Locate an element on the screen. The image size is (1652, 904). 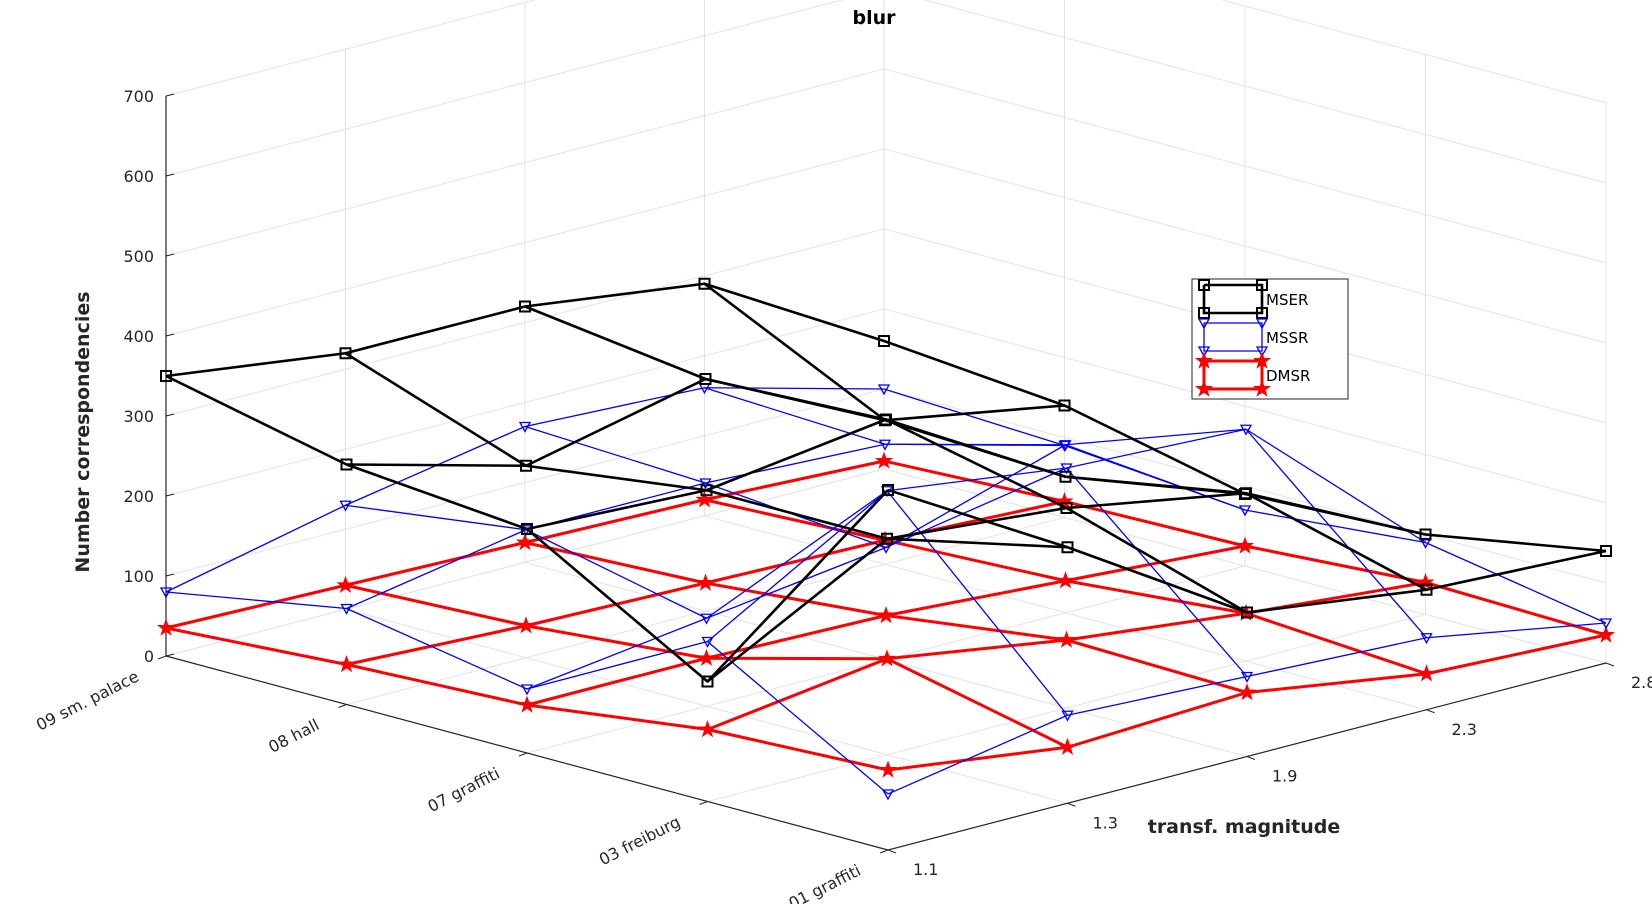
y-tick-label: 1.3 is located at coordinates (1105, 822).